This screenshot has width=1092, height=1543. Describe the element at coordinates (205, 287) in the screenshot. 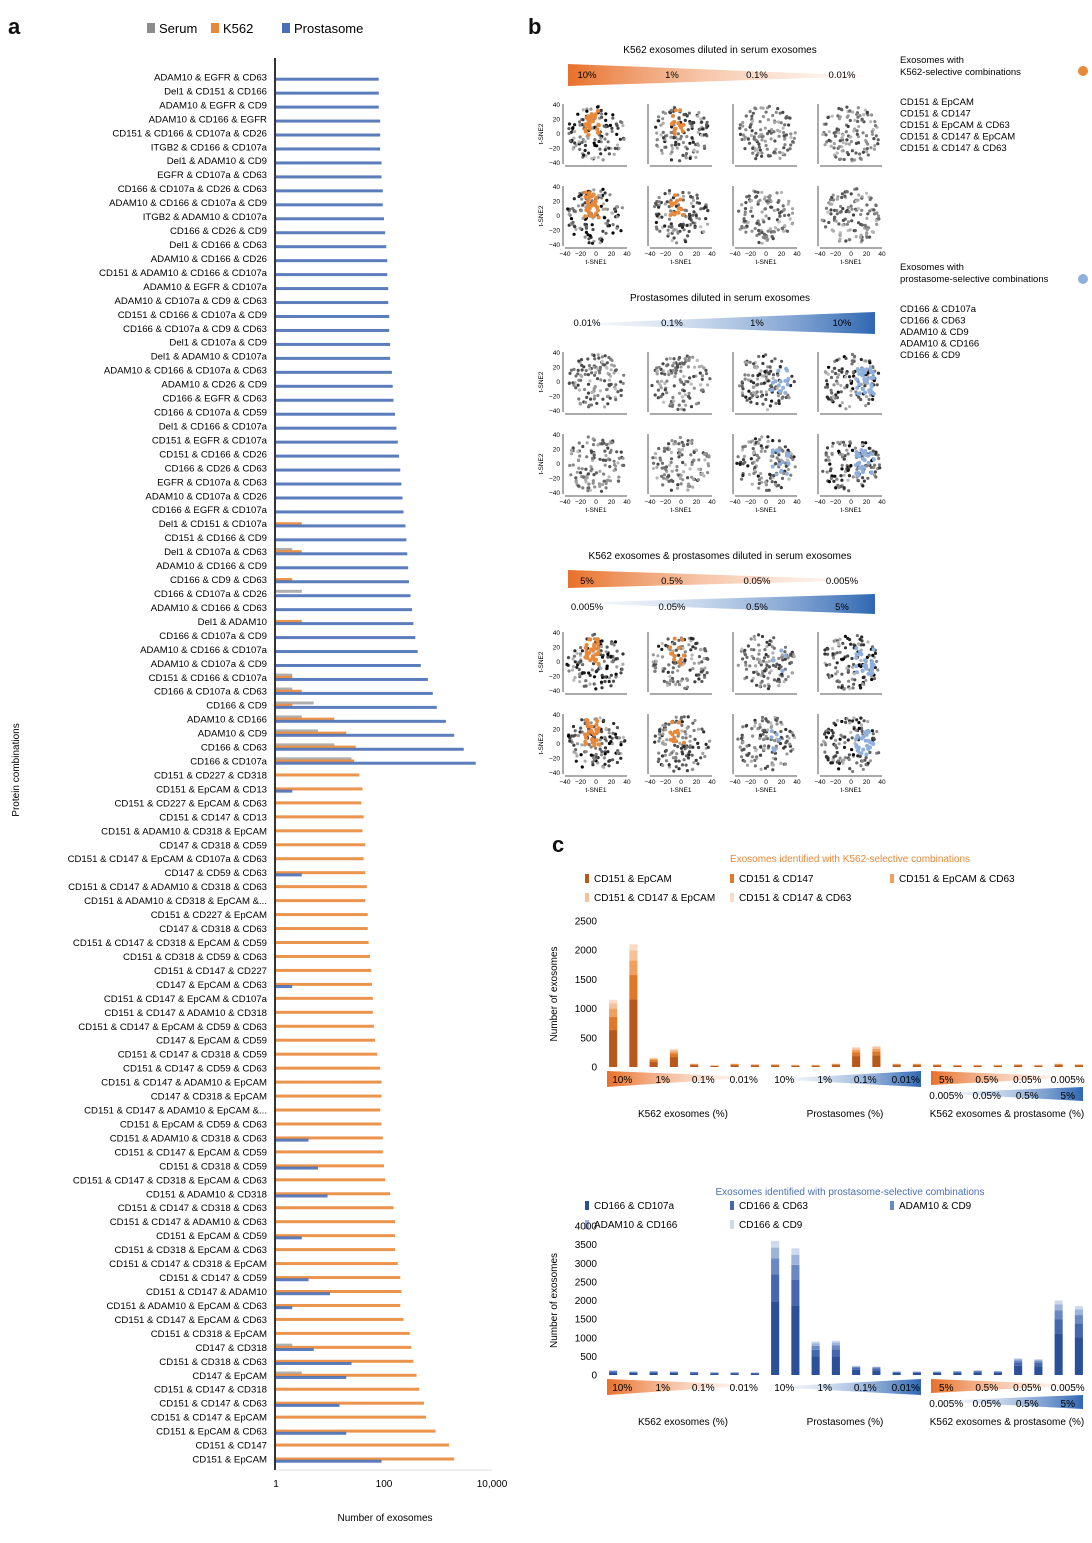

I see `category-label: ADAM10 & EGFR & CD107a` at that location.